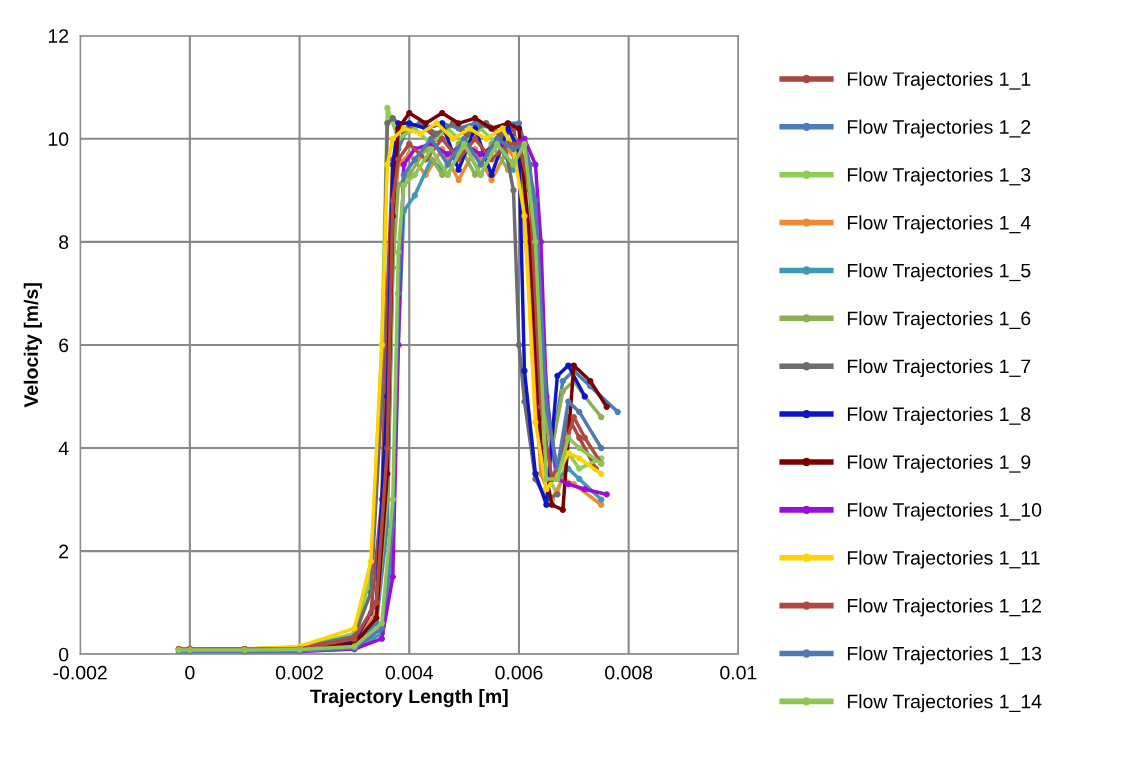 This screenshot has width=1129, height=776. What do you see at coordinates (943, 559) in the screenshot?
I see `legend-label: Flow Trajectories 1_11` at bounding box center [943, 559].